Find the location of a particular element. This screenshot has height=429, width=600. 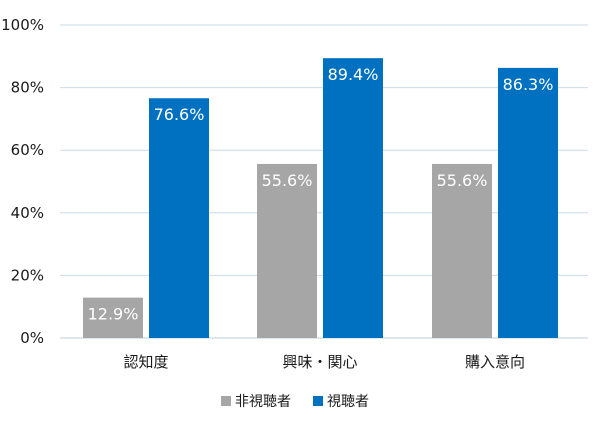

y-tick-label: 20% is located at coordinates (27, 275).